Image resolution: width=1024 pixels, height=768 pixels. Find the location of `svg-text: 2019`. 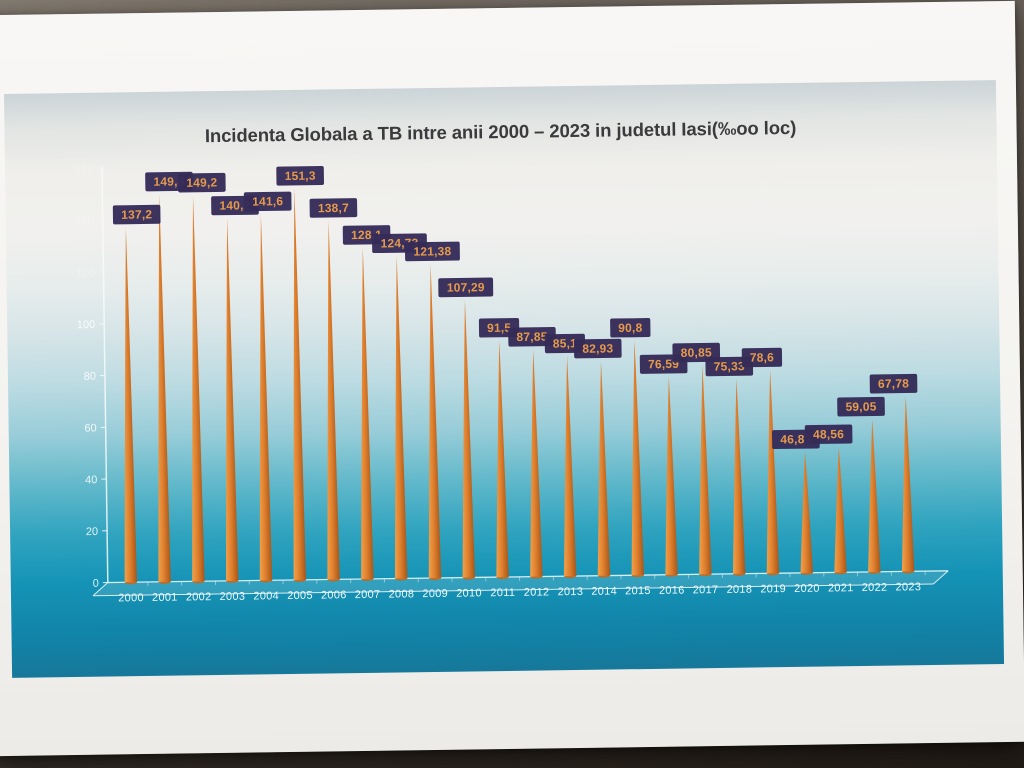

svg-text: 2019 is located at coordinates (773, 589).